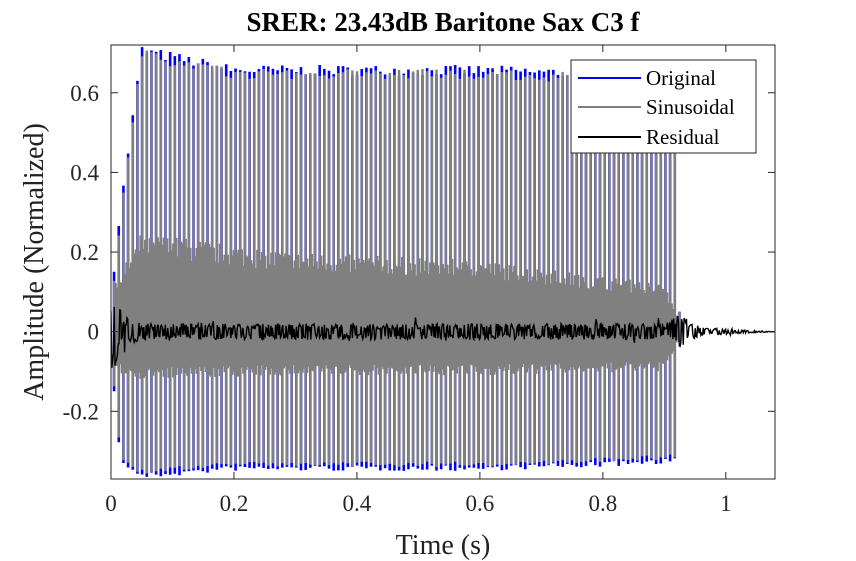 This screenshot has width=856, height=561. What do you see at coordinates (111, 503) in the screenshot?
I see `x-tick-label: 0` at bounding box center [111, 503].